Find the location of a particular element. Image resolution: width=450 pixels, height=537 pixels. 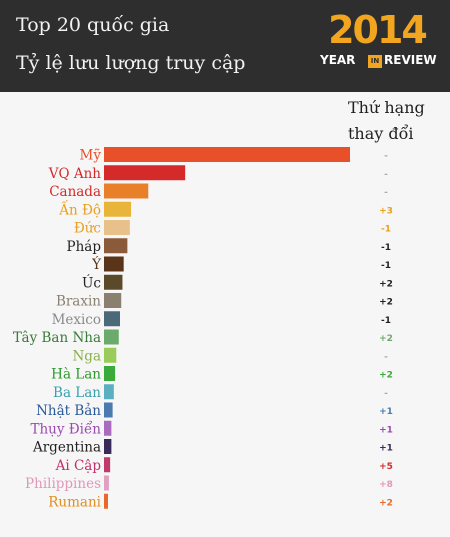

rank-header-line-1: Thứ hạng is located at coordinates (386, 107).